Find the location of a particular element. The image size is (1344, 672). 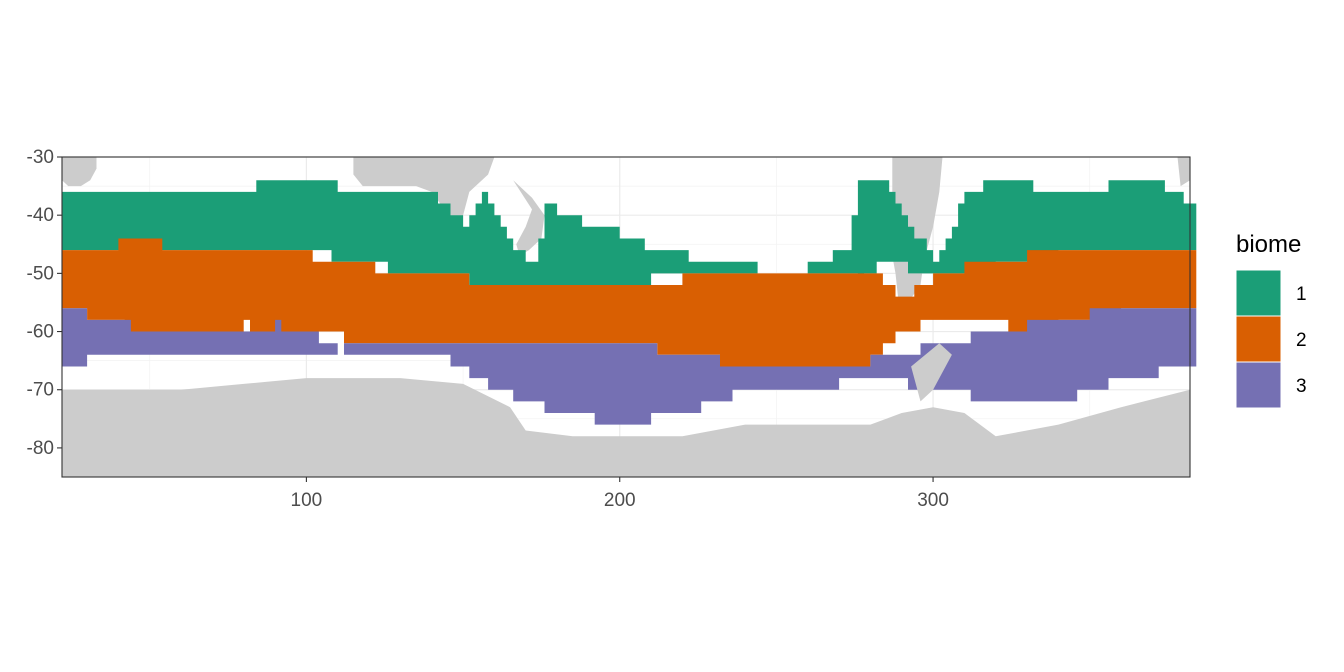

y-tick-label: -50 is located at coordinates (40, 273).